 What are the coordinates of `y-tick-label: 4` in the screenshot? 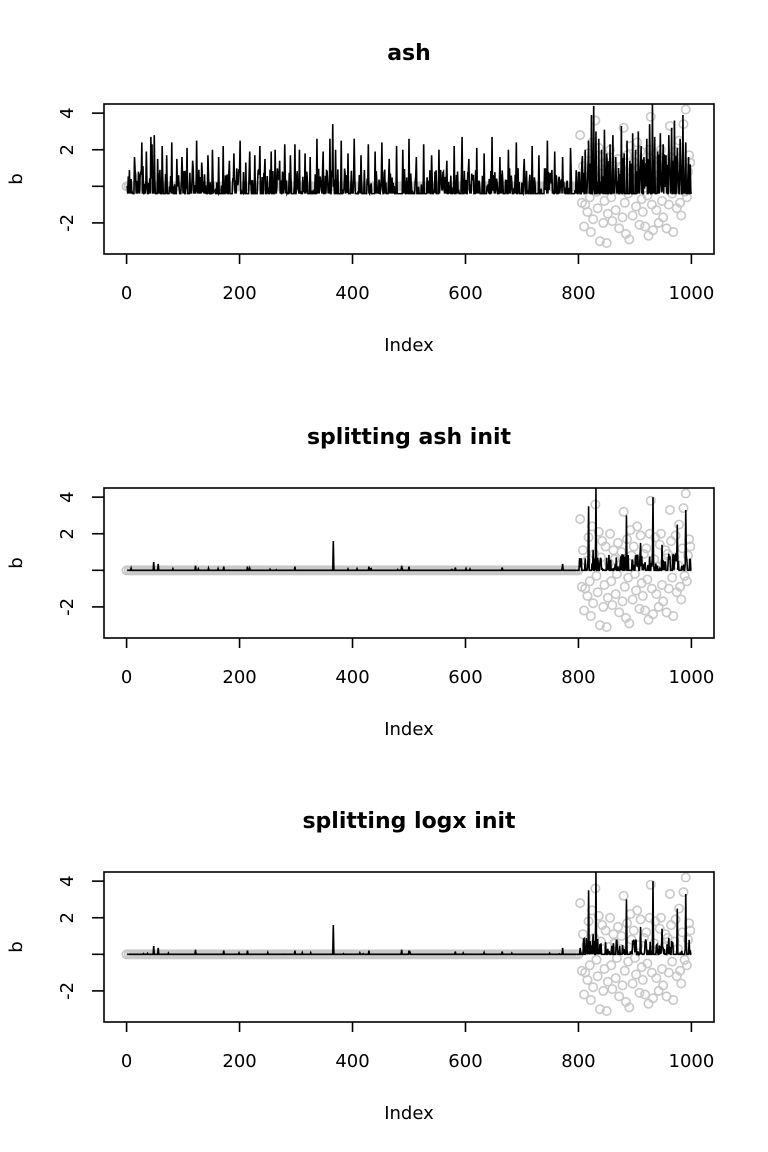 It's located at (67, 496).